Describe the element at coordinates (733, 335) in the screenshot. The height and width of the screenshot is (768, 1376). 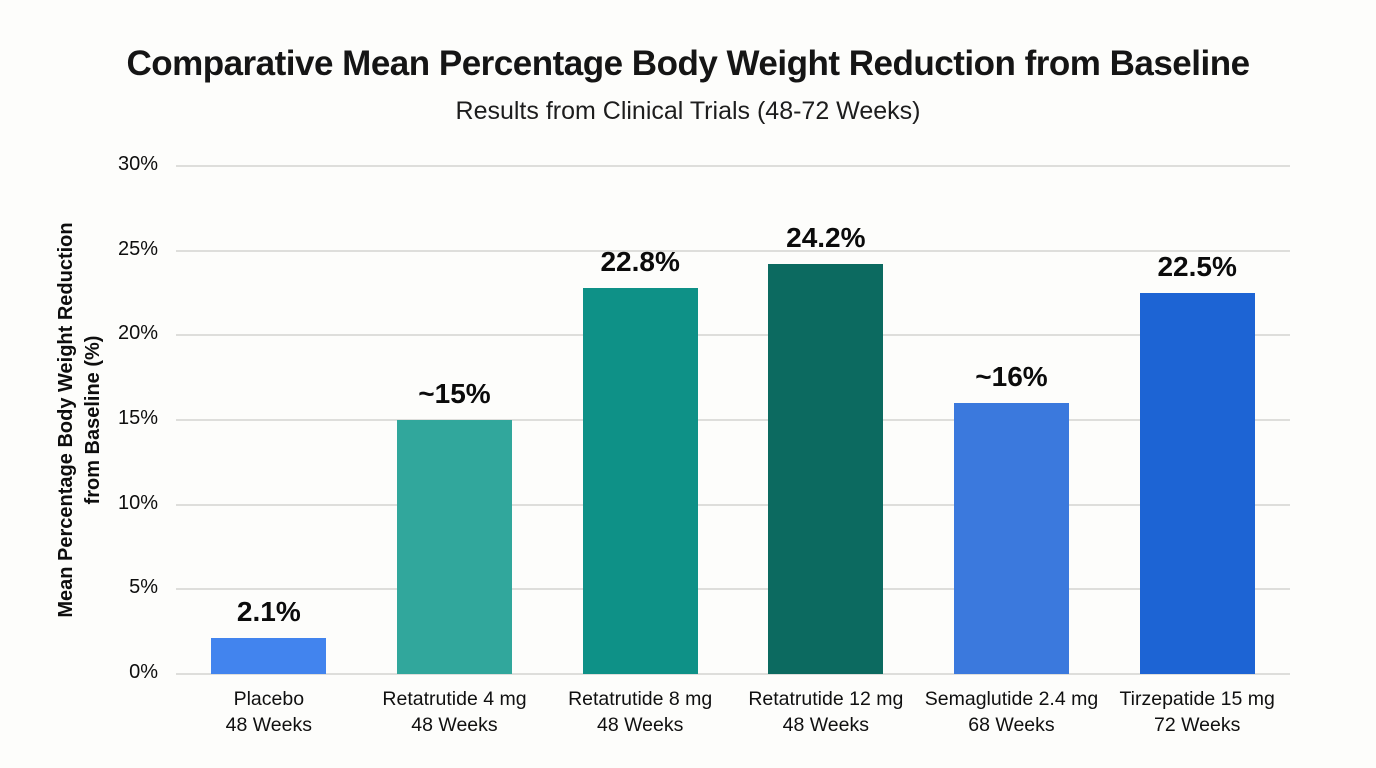
I see `gridline-20%` at that location.